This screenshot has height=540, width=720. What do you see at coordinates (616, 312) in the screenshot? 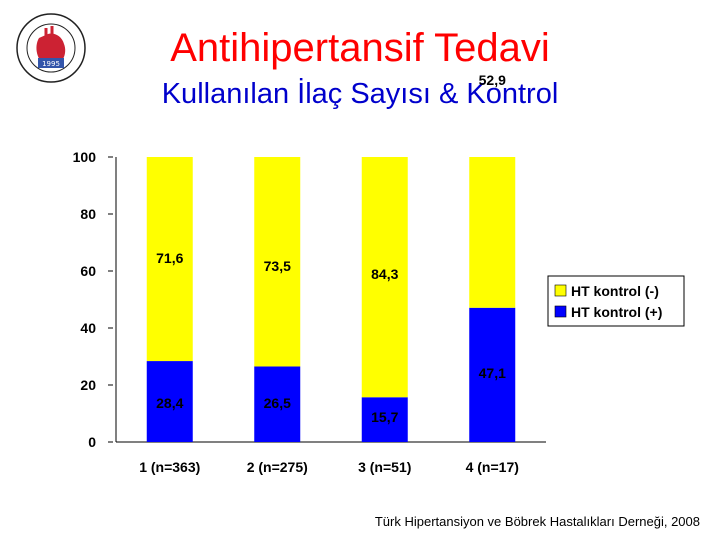
I see `legend-label: HT kontrol (+)` at bounding box center [616, 312].